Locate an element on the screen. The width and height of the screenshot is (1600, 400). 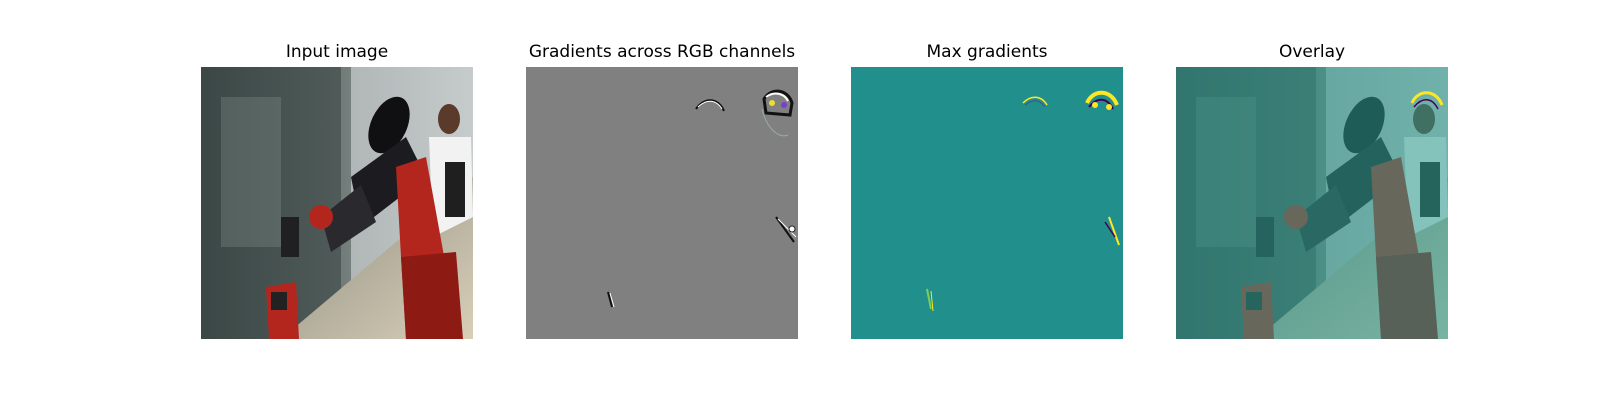
rgb-gradients-image is located at coordinates (662, 203).